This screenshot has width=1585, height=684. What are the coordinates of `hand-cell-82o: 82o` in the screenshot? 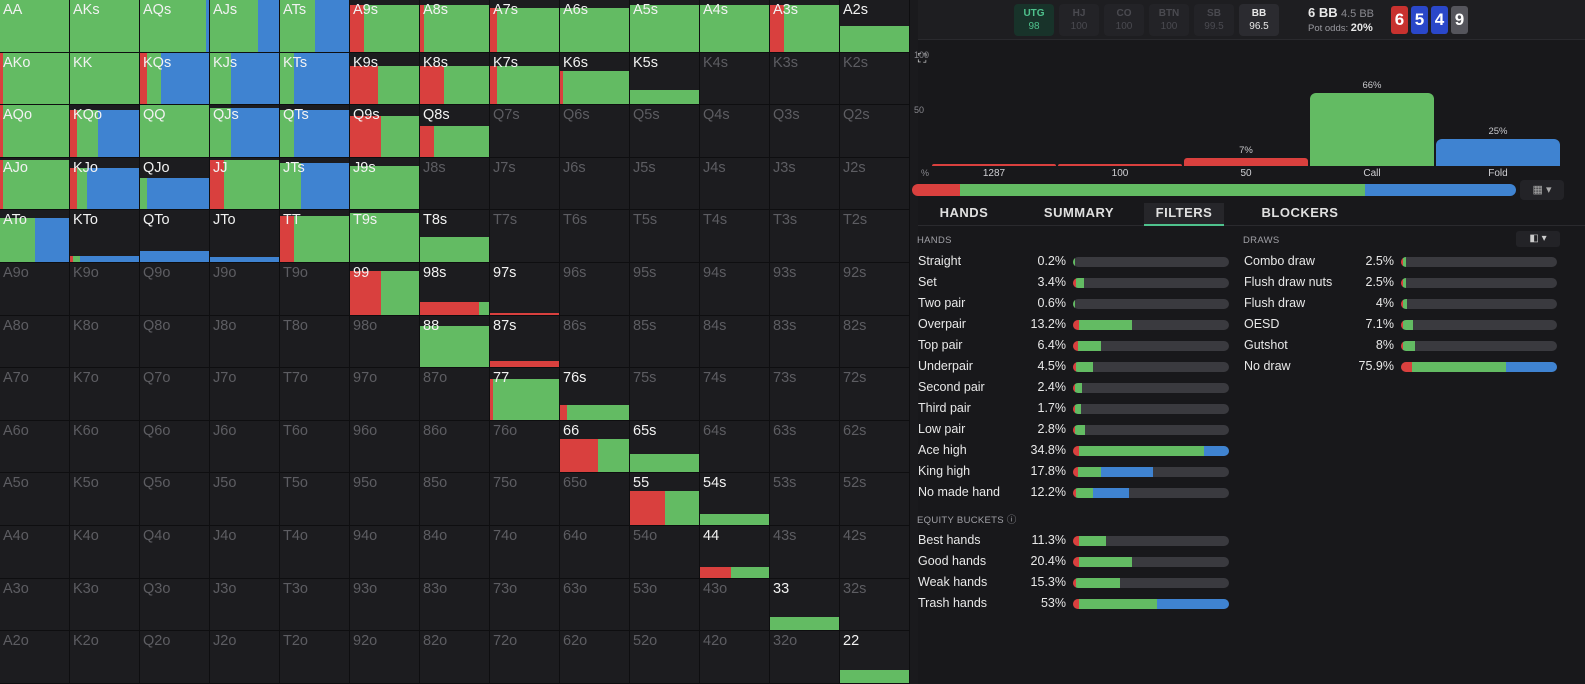 It's located at (455, 657).